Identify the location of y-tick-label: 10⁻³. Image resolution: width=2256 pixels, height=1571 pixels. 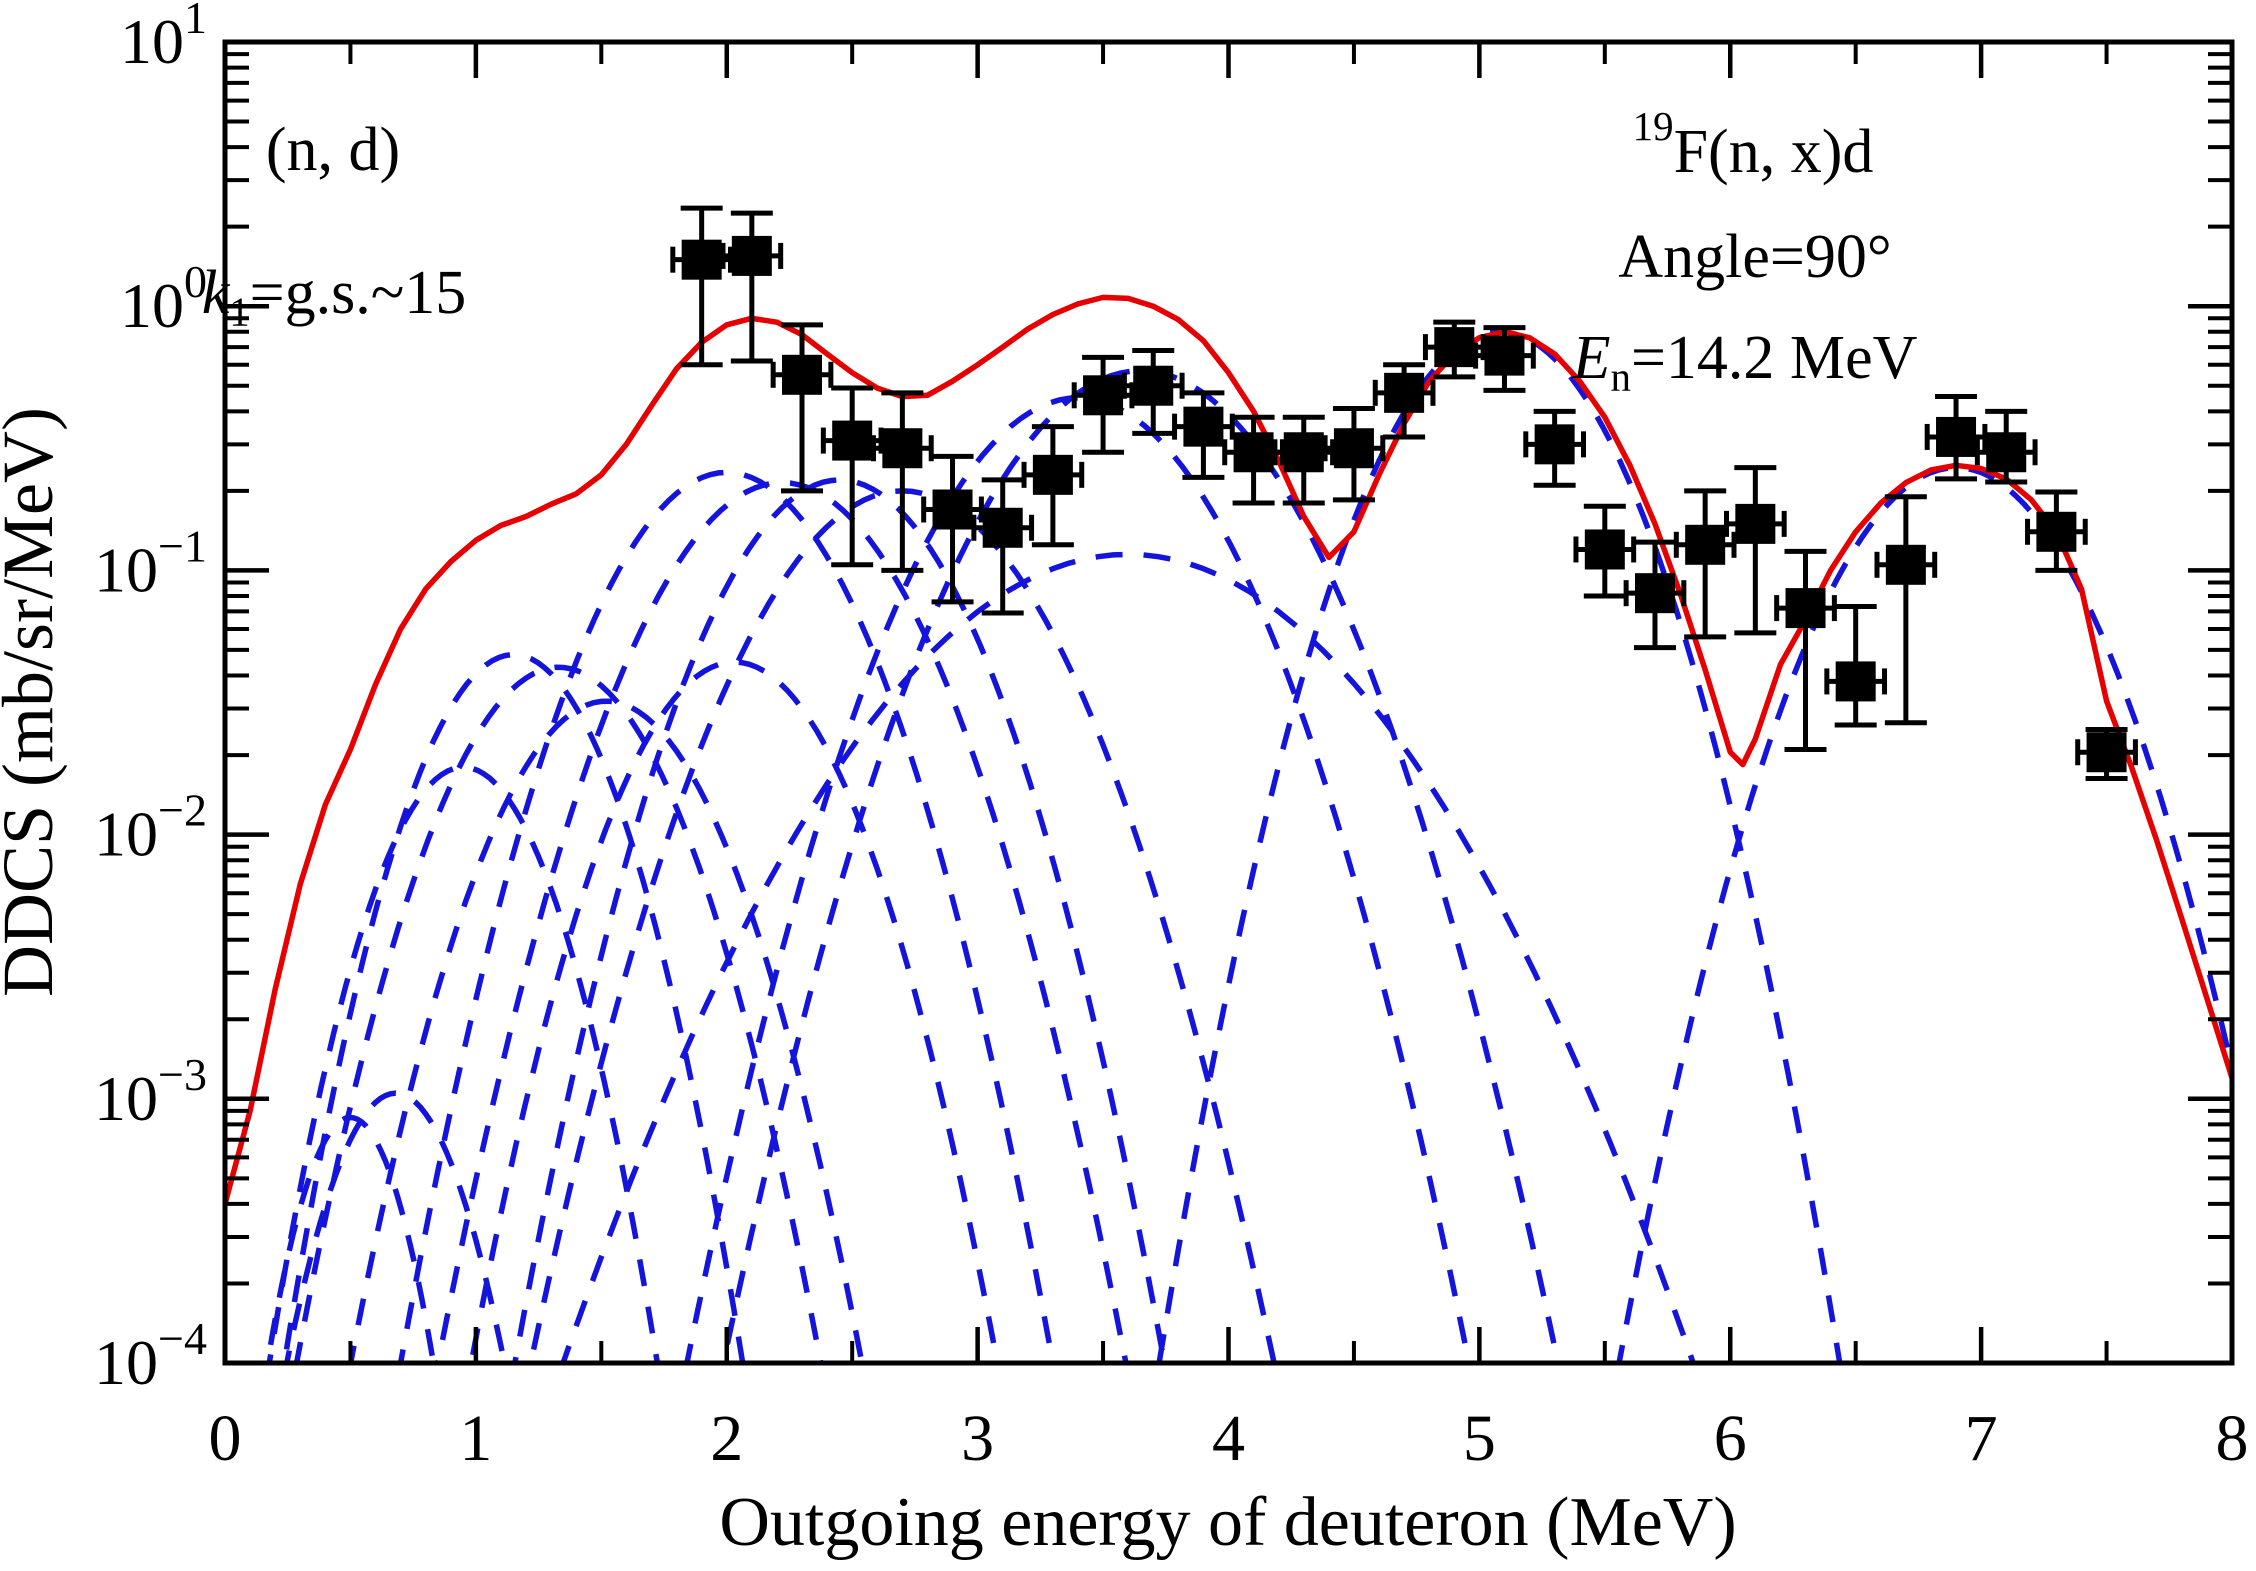
(150, 1091).